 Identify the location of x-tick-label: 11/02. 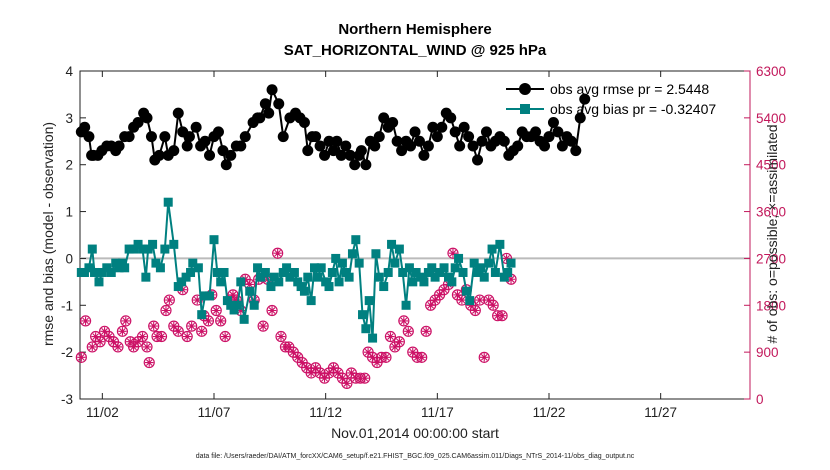
(102, 412).